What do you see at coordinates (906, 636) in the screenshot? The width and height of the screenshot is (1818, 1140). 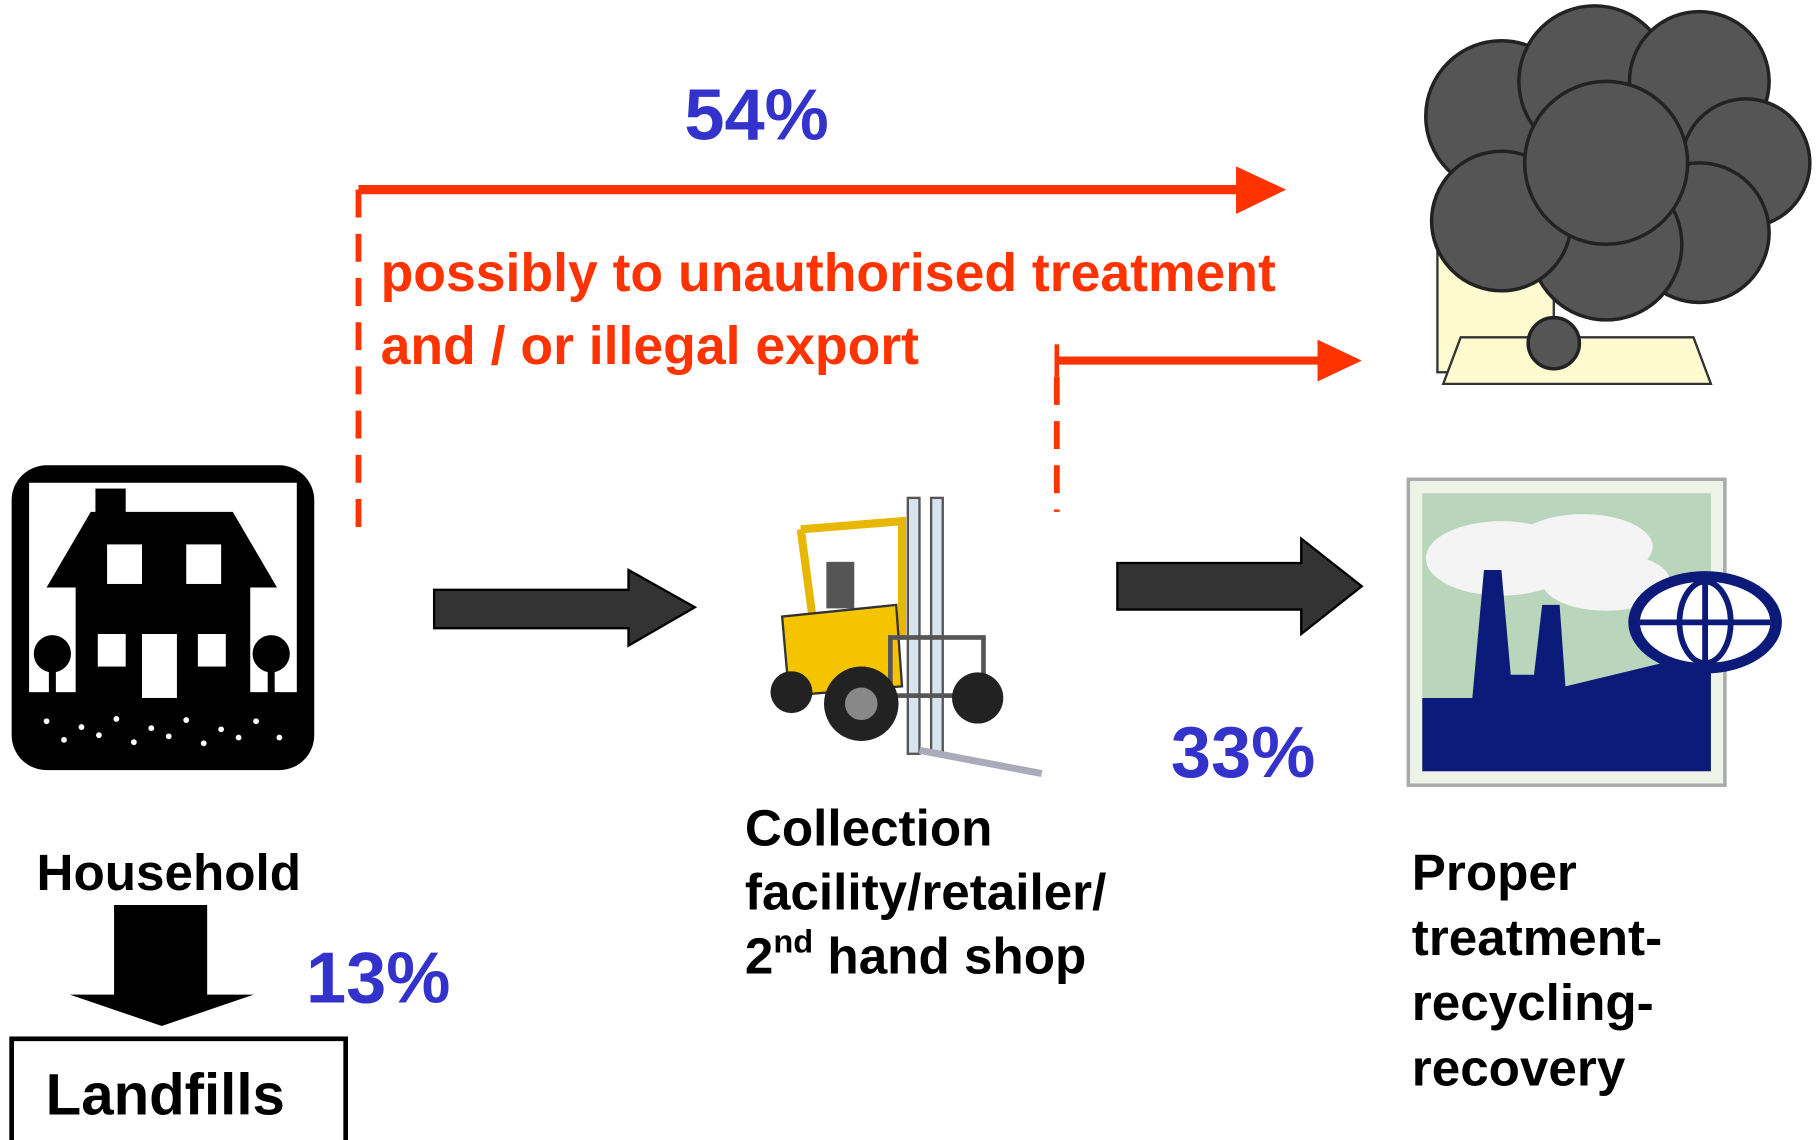 I see `forklift-icon` at bounding box center [906, 636].